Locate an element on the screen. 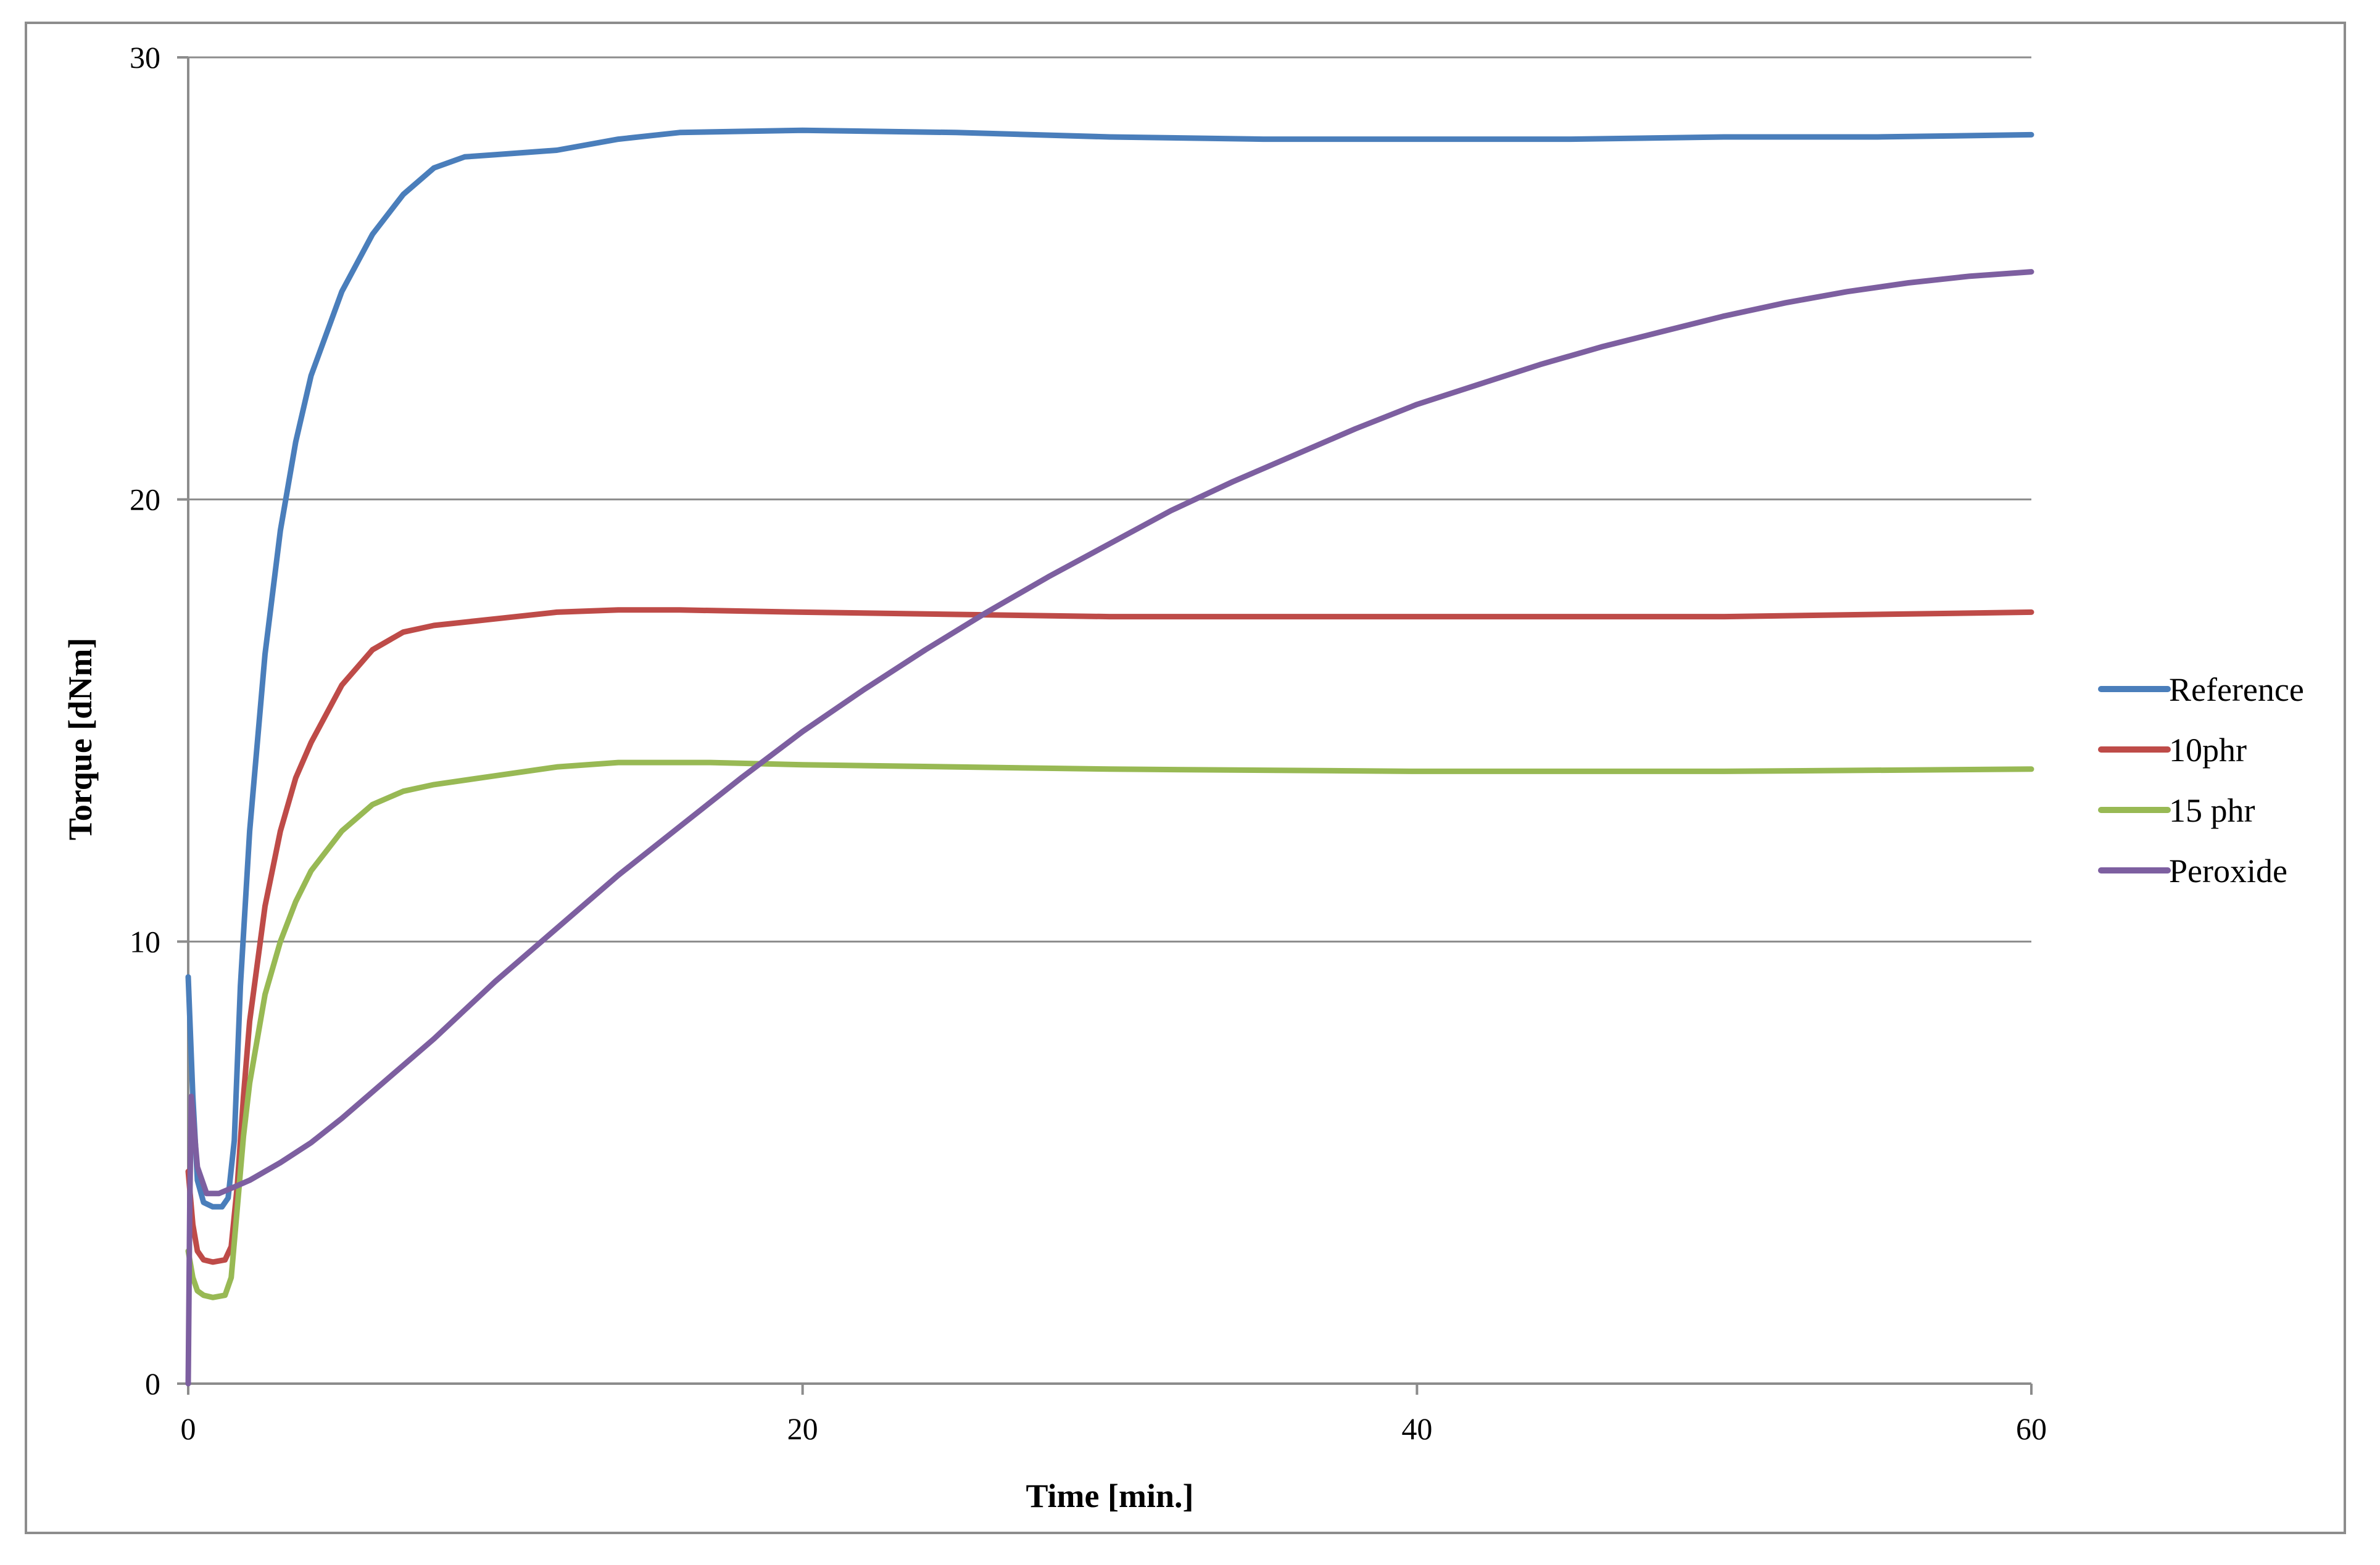 The image size is (2380, 1565). tick-label-x: 0 is located at coordinates (188, 1428).